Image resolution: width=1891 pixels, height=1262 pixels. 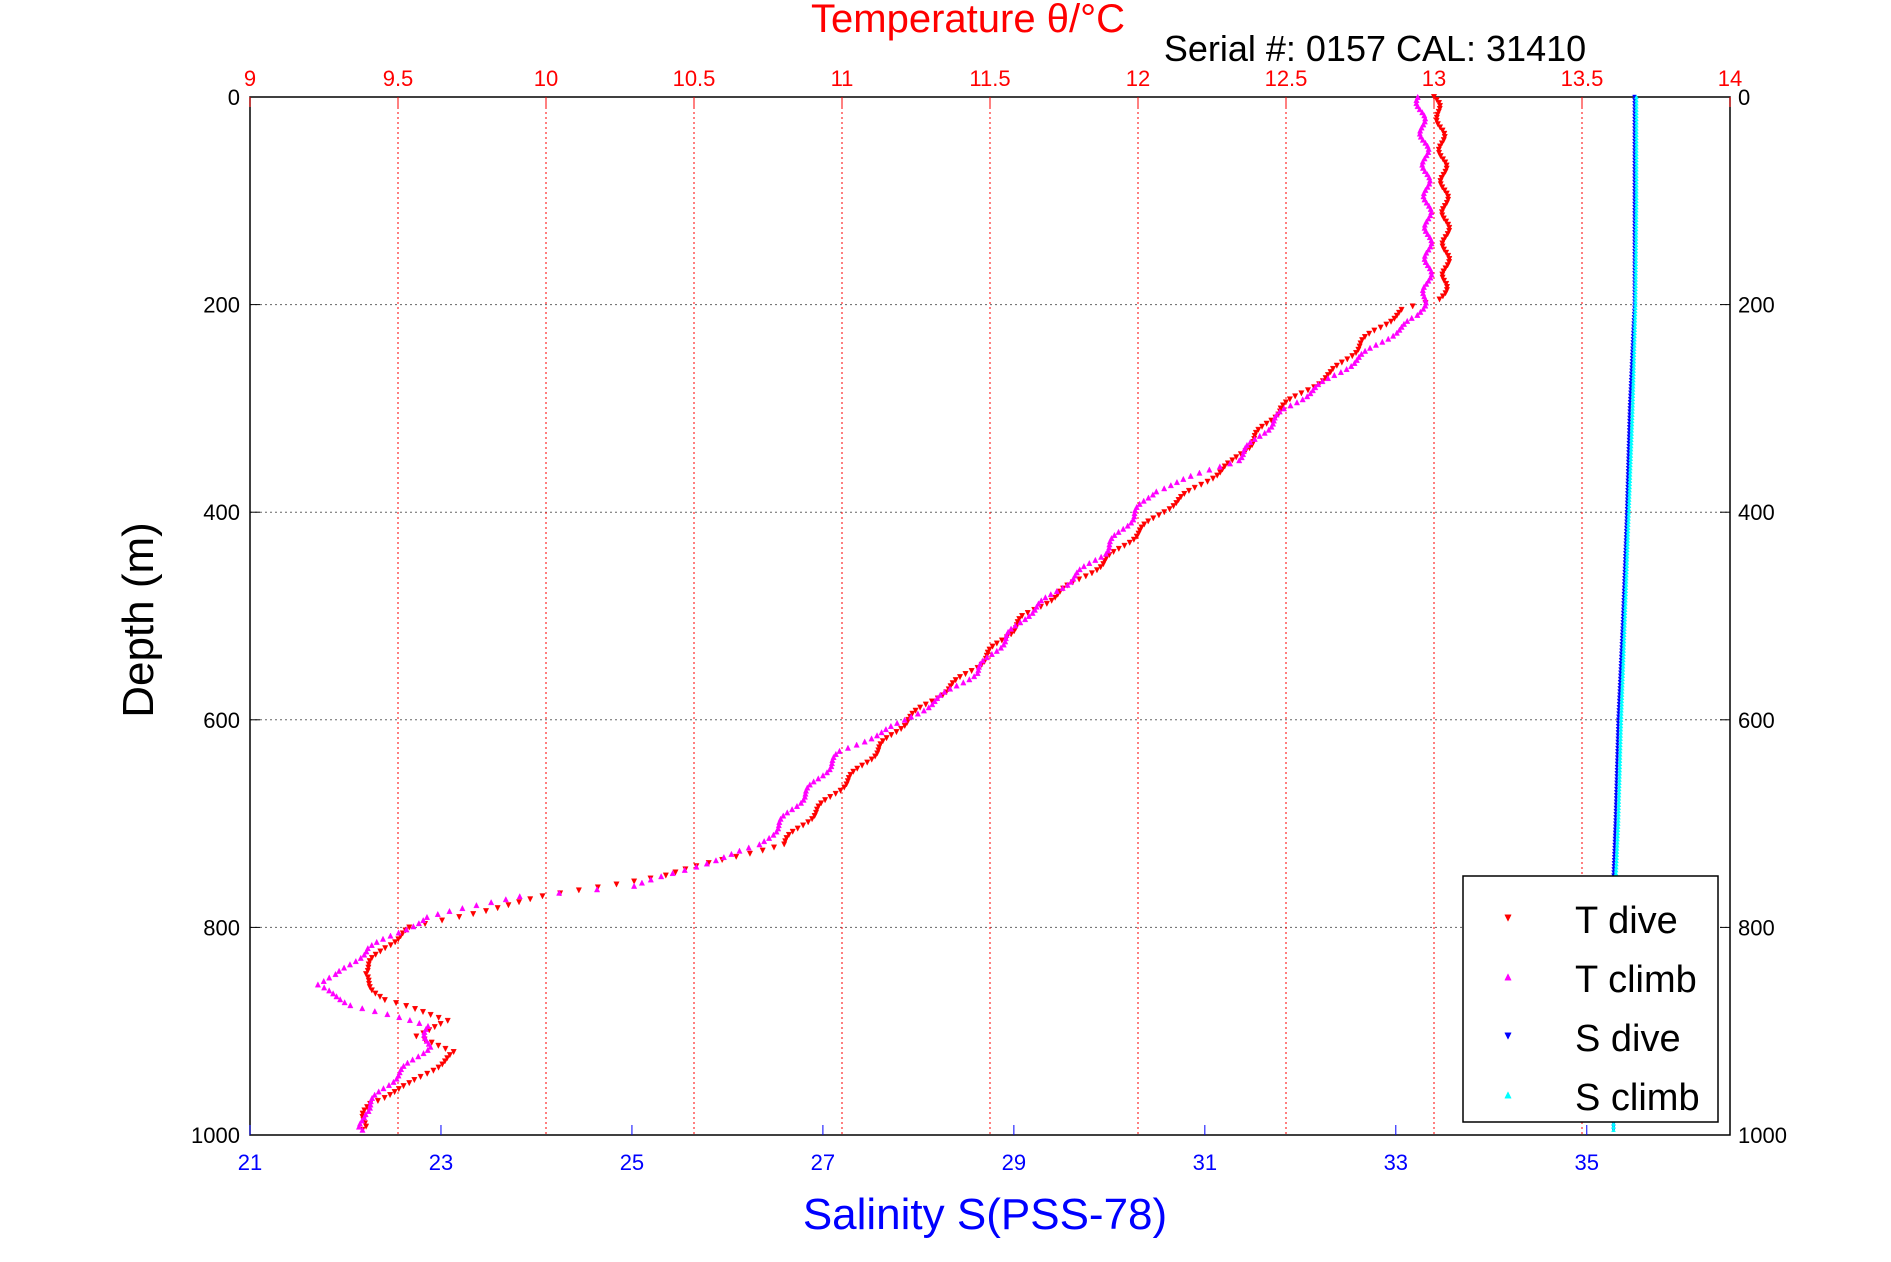 What do you see at coordinates (1508, 918) in the screenshot?
I see `legend-marker-t-dive` at bounding box center [1508, 918].